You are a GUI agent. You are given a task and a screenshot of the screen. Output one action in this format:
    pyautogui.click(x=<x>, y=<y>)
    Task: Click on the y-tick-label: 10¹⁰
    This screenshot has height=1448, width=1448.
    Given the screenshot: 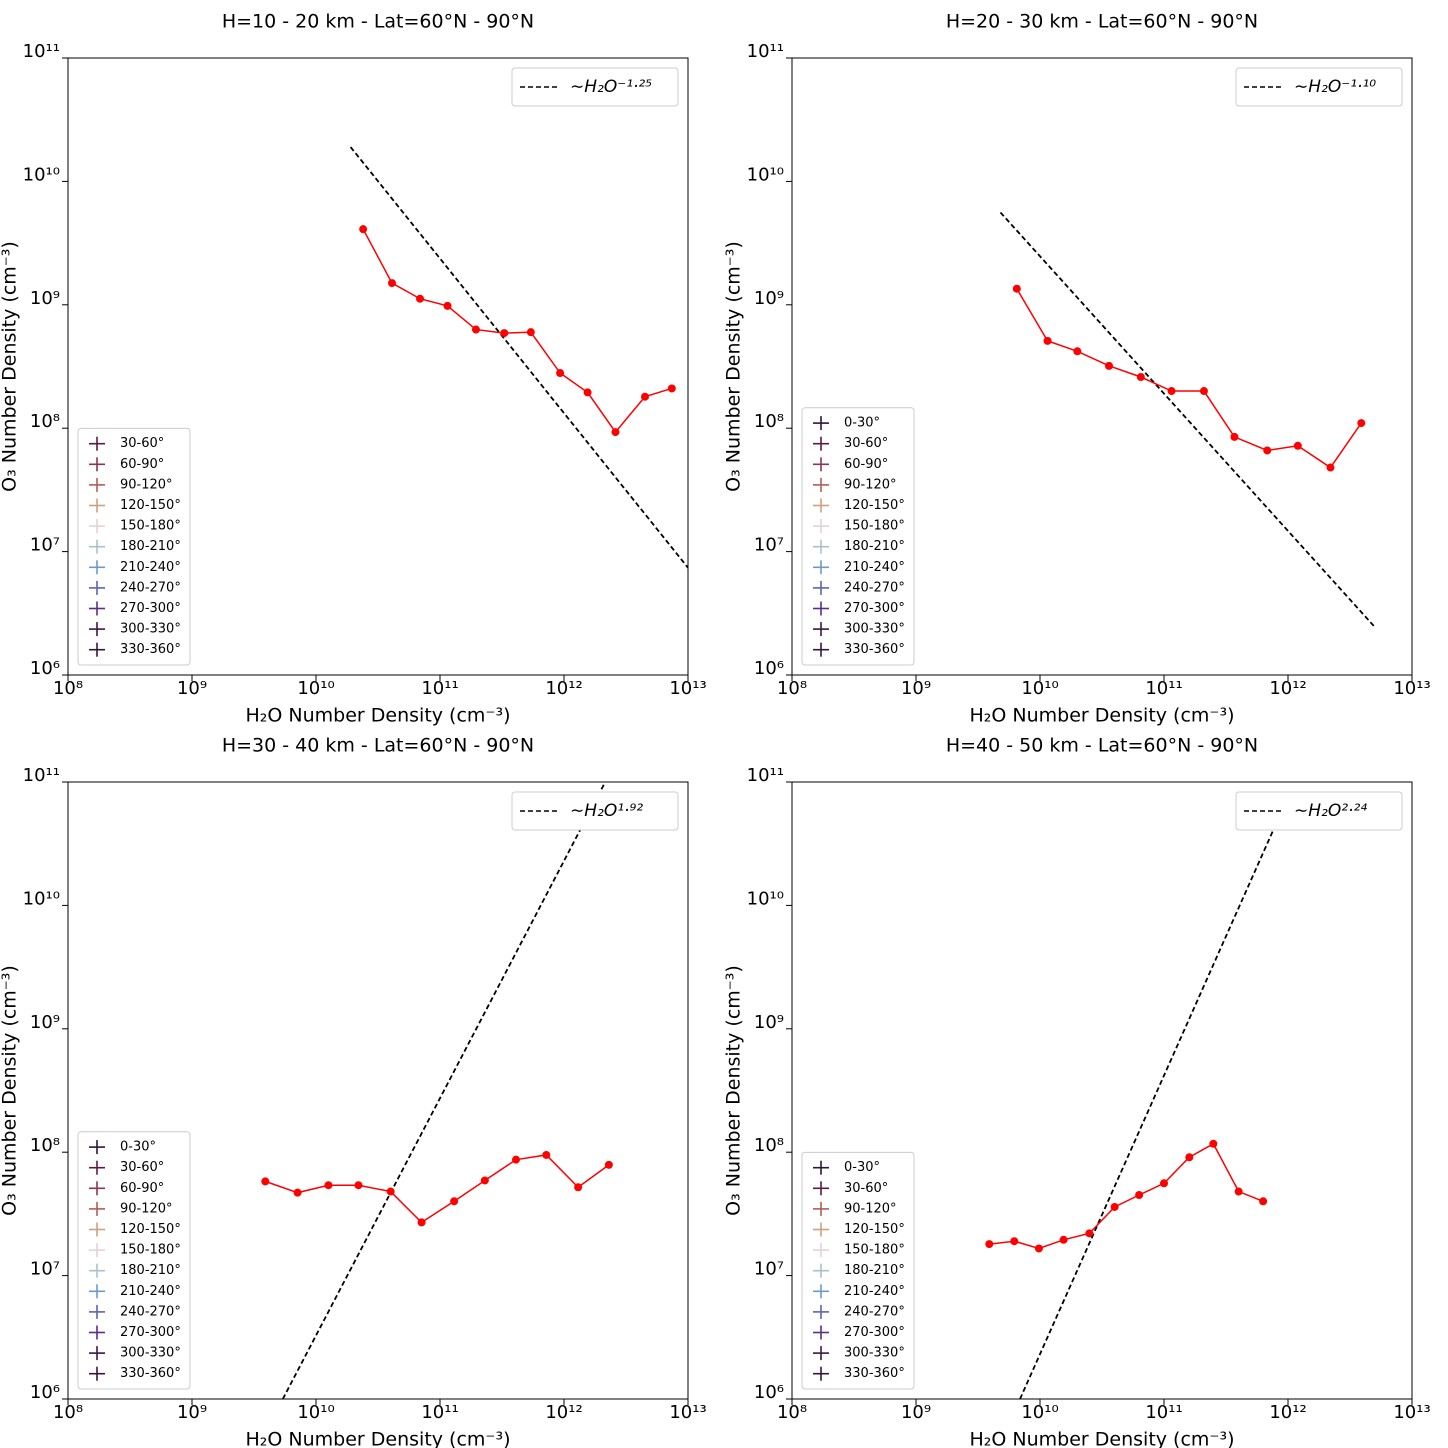 What is the action you would take?
    pyautogui.click(x=41, y=898)
    